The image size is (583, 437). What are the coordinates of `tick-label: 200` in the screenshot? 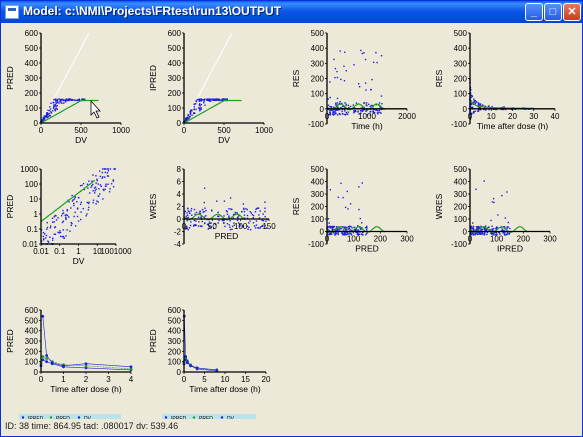 It's located at (318, 207).